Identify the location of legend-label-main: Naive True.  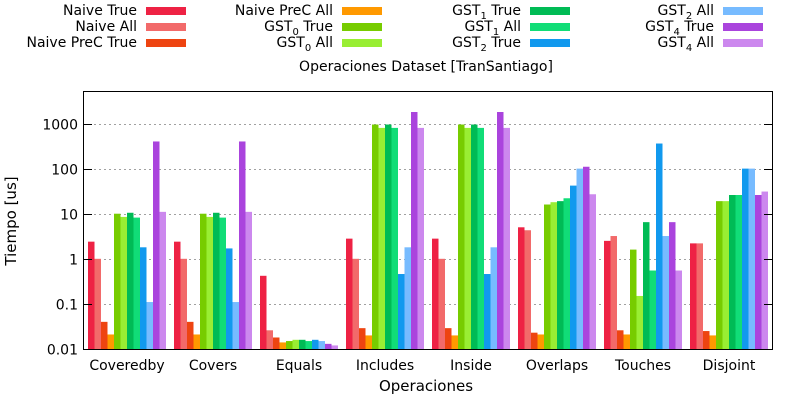
(100, 11).